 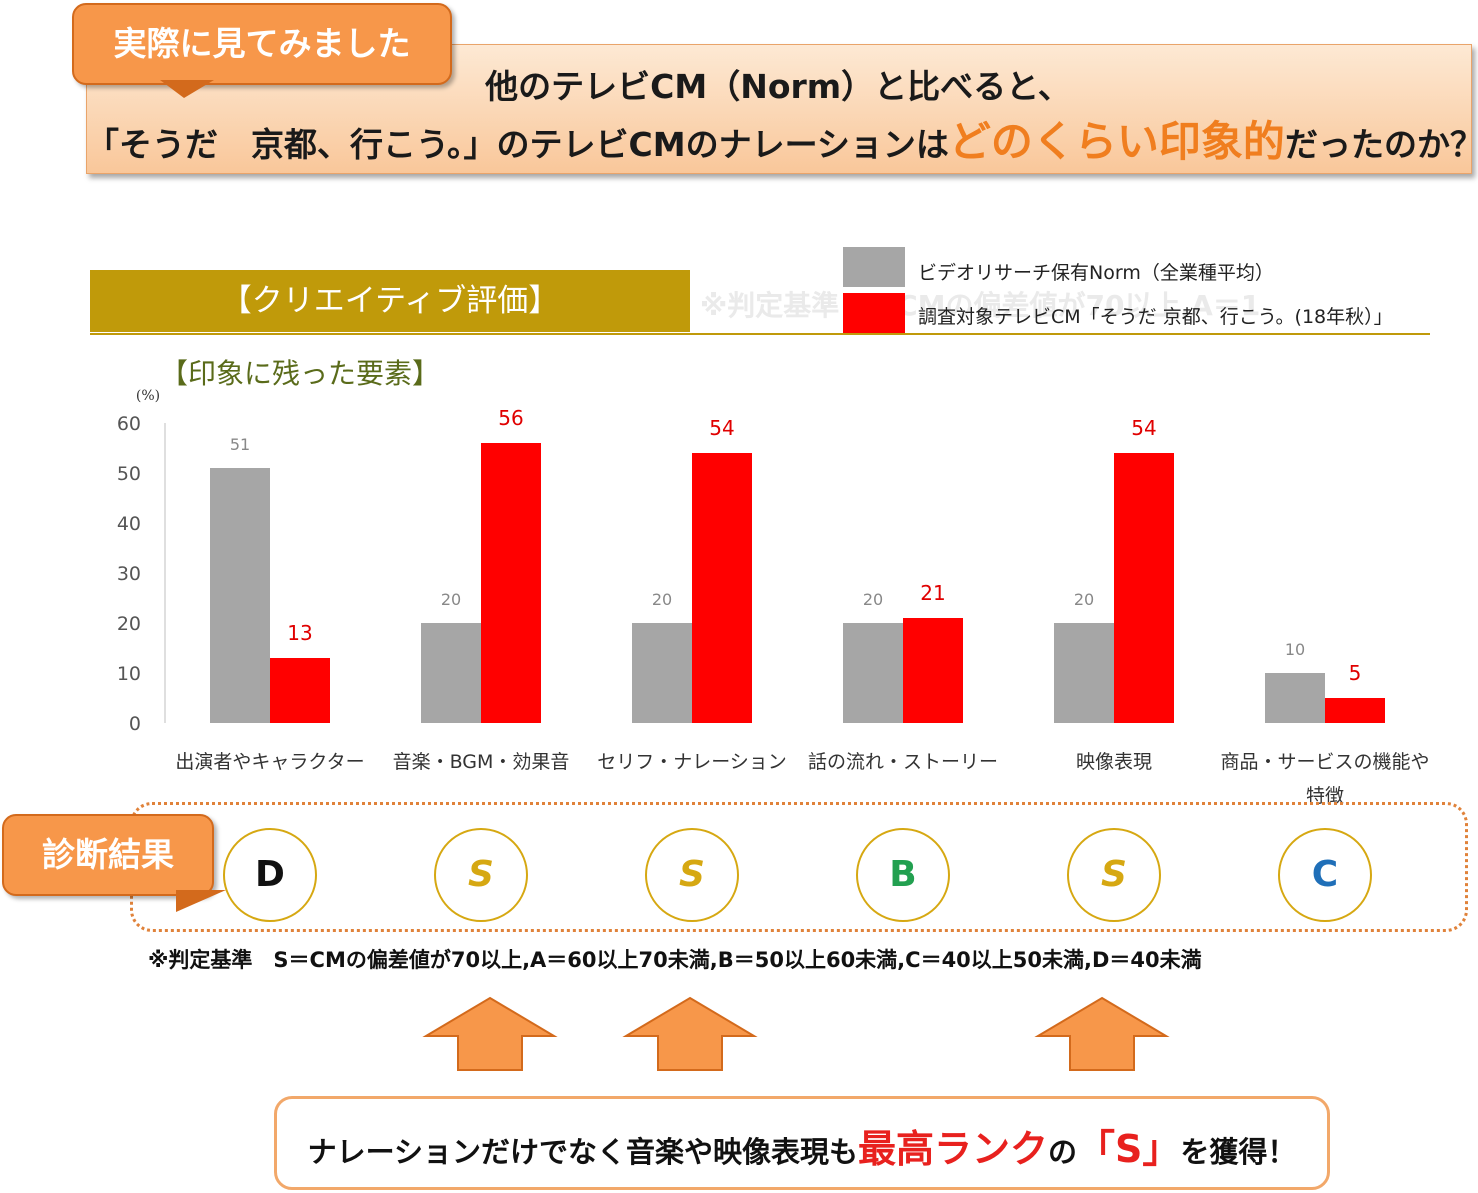 I want to click on header-tag-tail, so click(x=187, y=89).